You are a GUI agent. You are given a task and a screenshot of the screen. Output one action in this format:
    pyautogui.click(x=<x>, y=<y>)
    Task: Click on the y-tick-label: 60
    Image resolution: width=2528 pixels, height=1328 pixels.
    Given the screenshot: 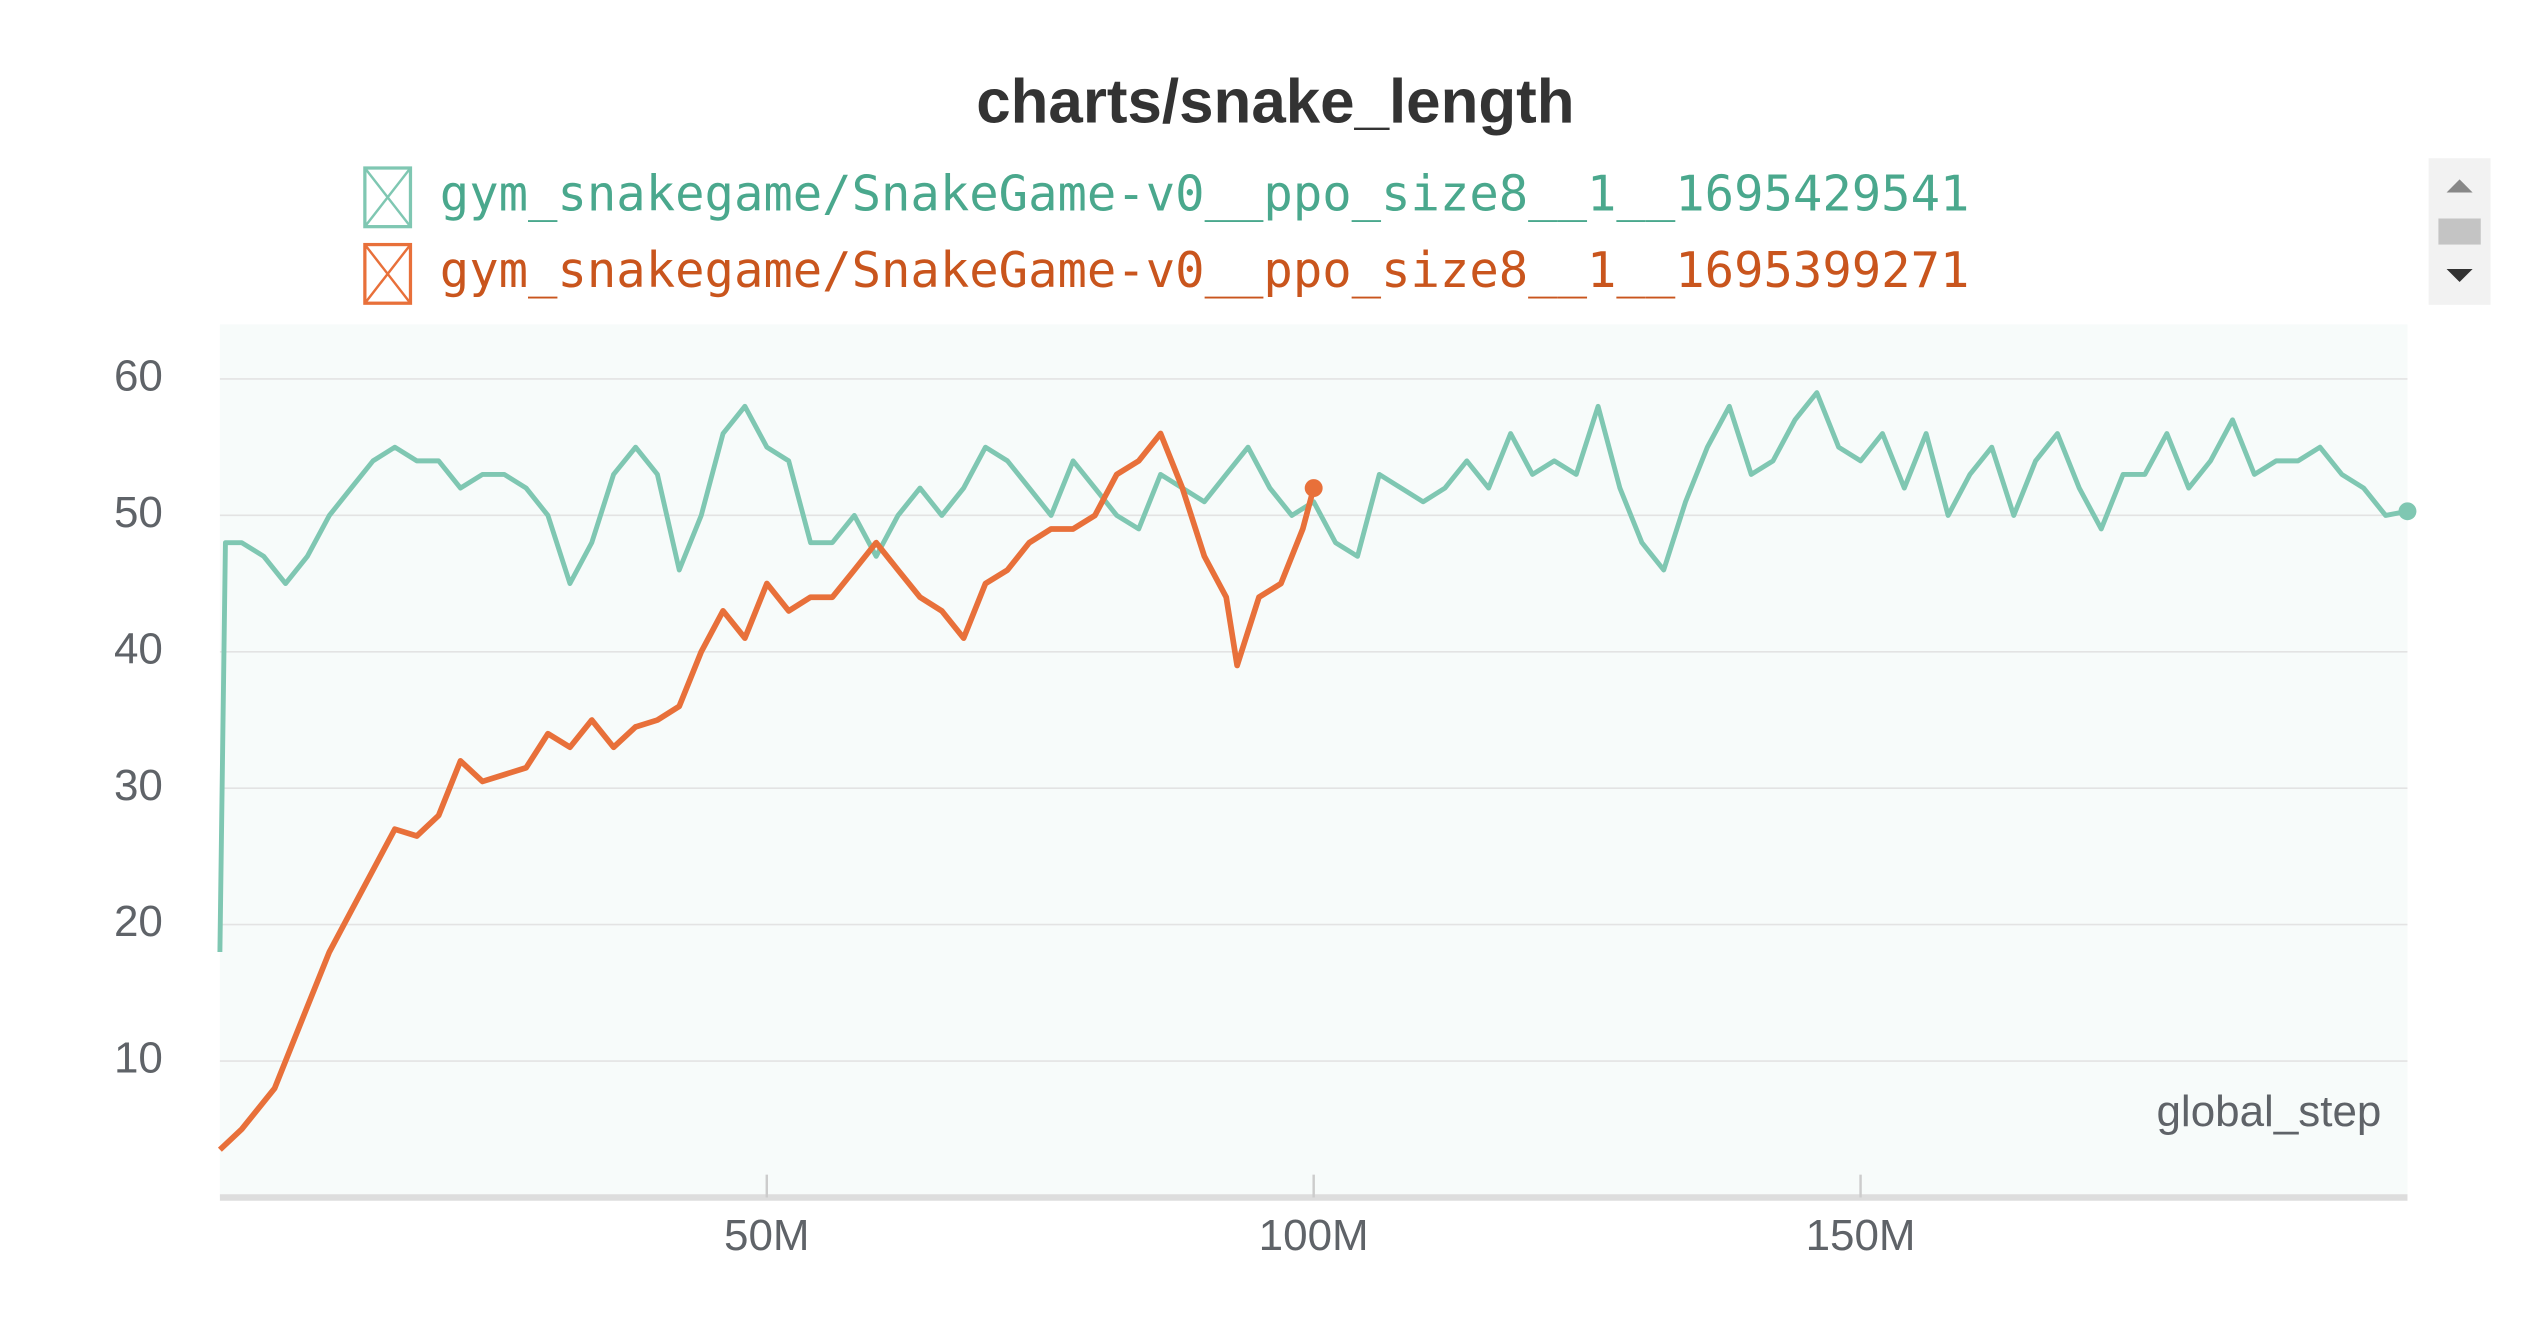 What is the action you would take?
    pyautogui.click(x=138, y=376)
    